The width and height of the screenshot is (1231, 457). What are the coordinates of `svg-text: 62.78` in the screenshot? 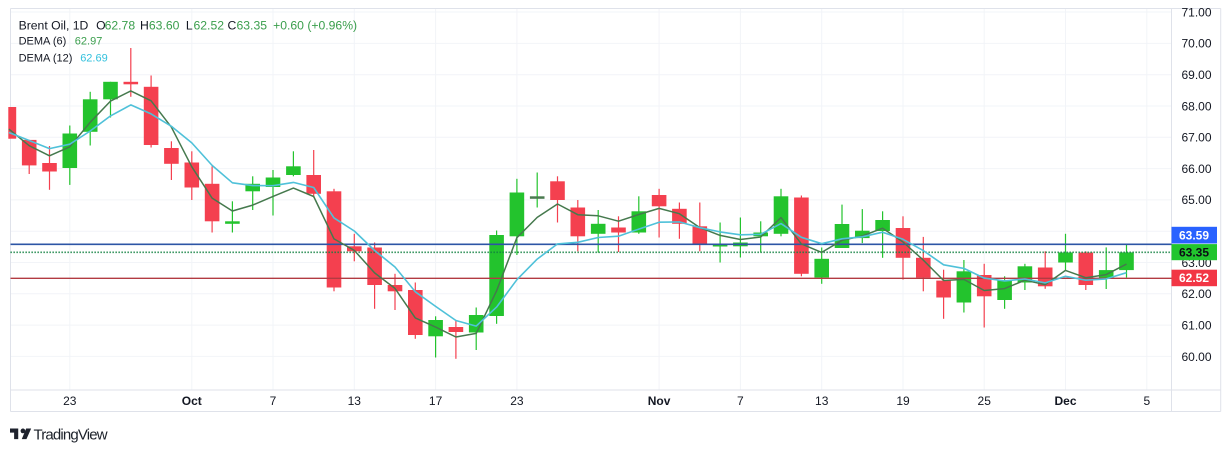 It's located at (120, 25).